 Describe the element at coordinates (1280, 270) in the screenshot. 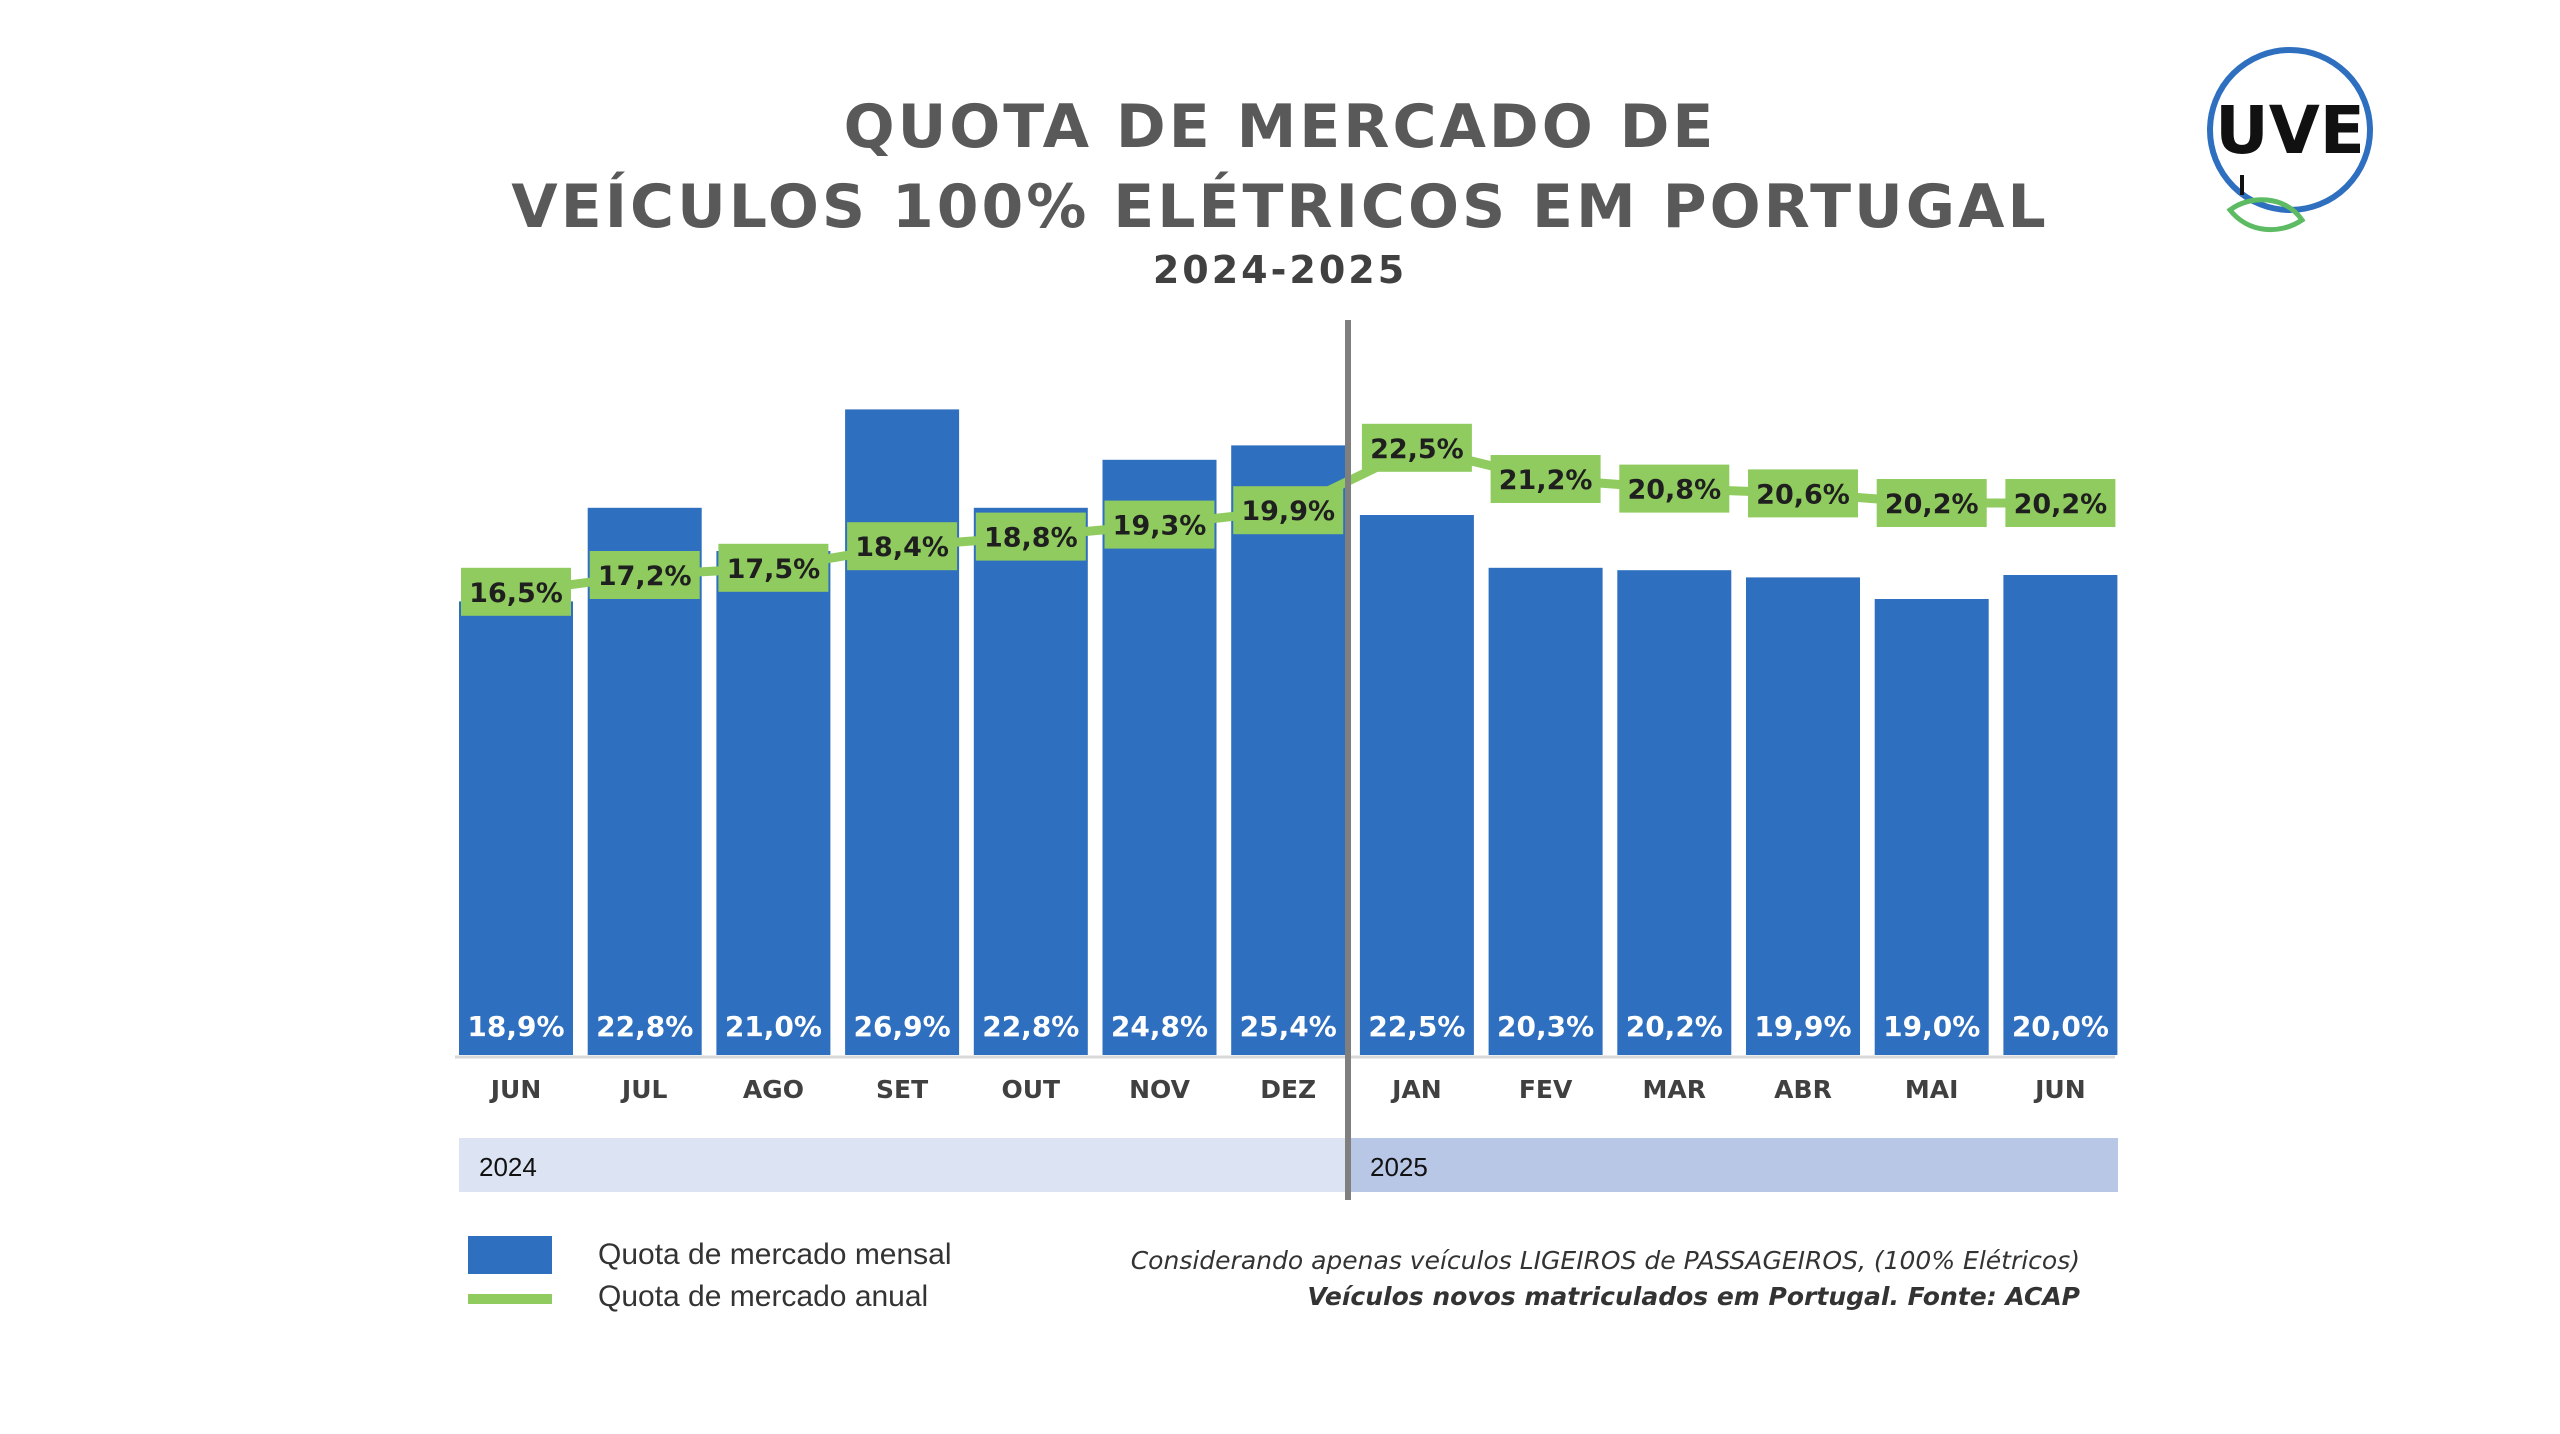

I see `chart-period: 2024-2025` at that location.